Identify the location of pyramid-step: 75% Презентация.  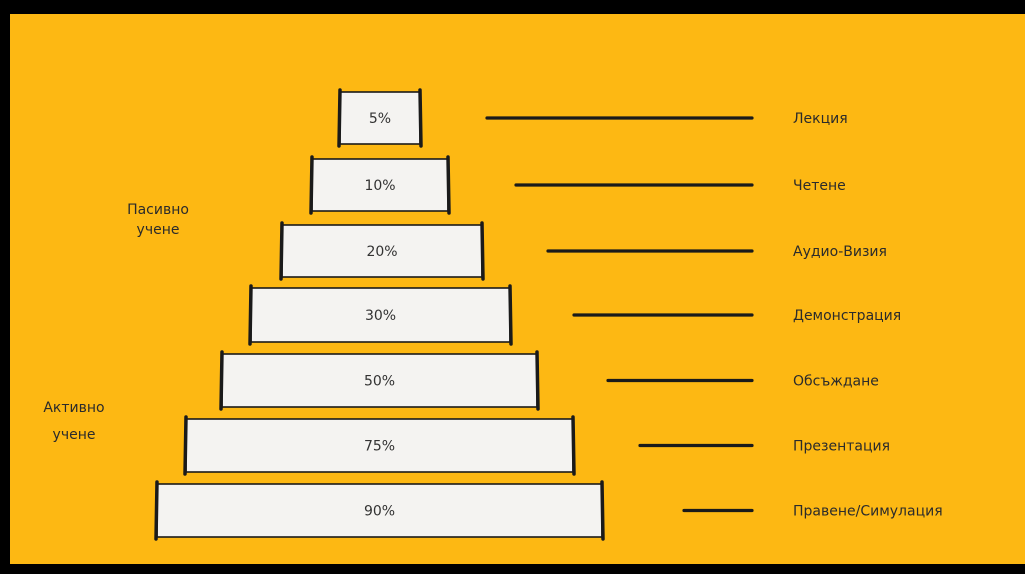
(536, 445).